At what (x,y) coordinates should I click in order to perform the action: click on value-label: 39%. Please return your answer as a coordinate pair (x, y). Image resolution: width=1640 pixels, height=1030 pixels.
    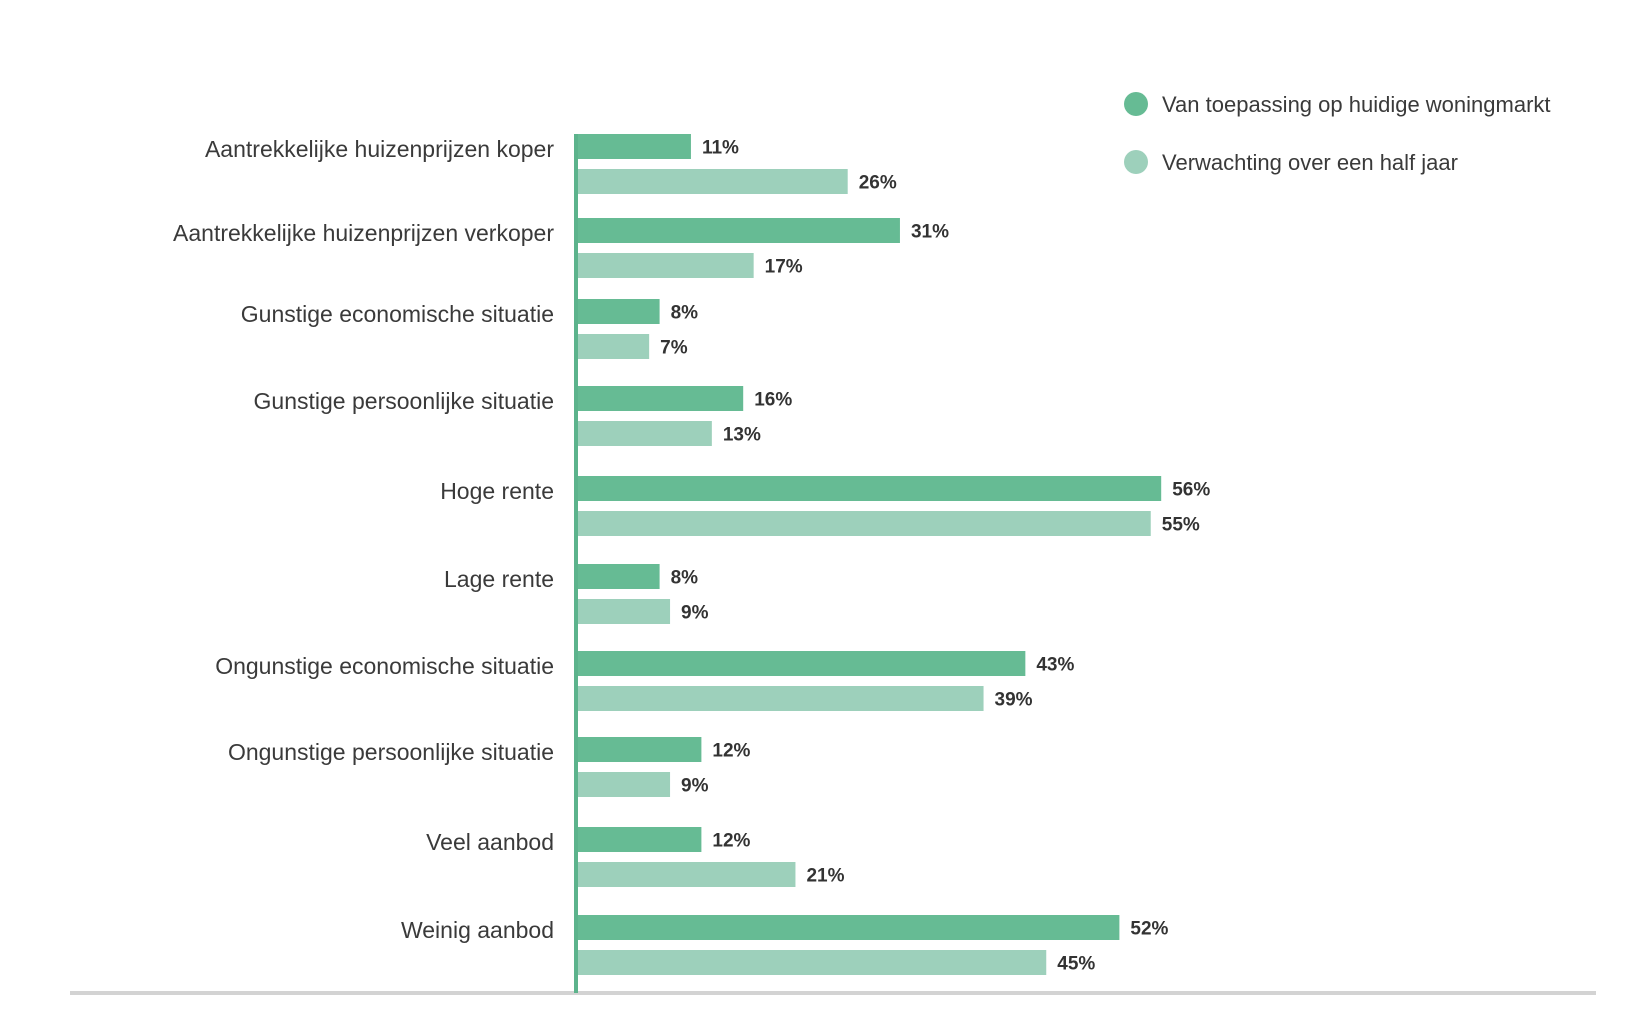
    Looking at the image, I should click on (1014, 700).